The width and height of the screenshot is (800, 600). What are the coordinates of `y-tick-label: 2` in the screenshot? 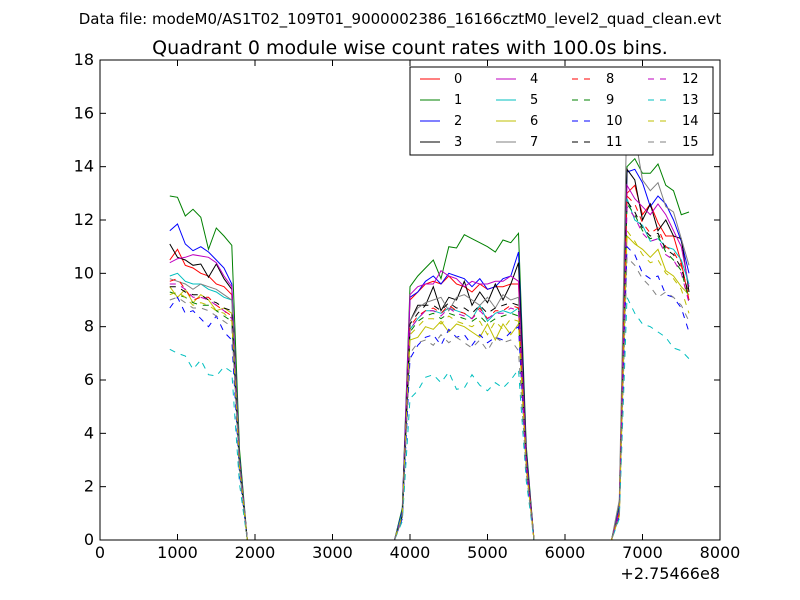 It's located at (89, 486).